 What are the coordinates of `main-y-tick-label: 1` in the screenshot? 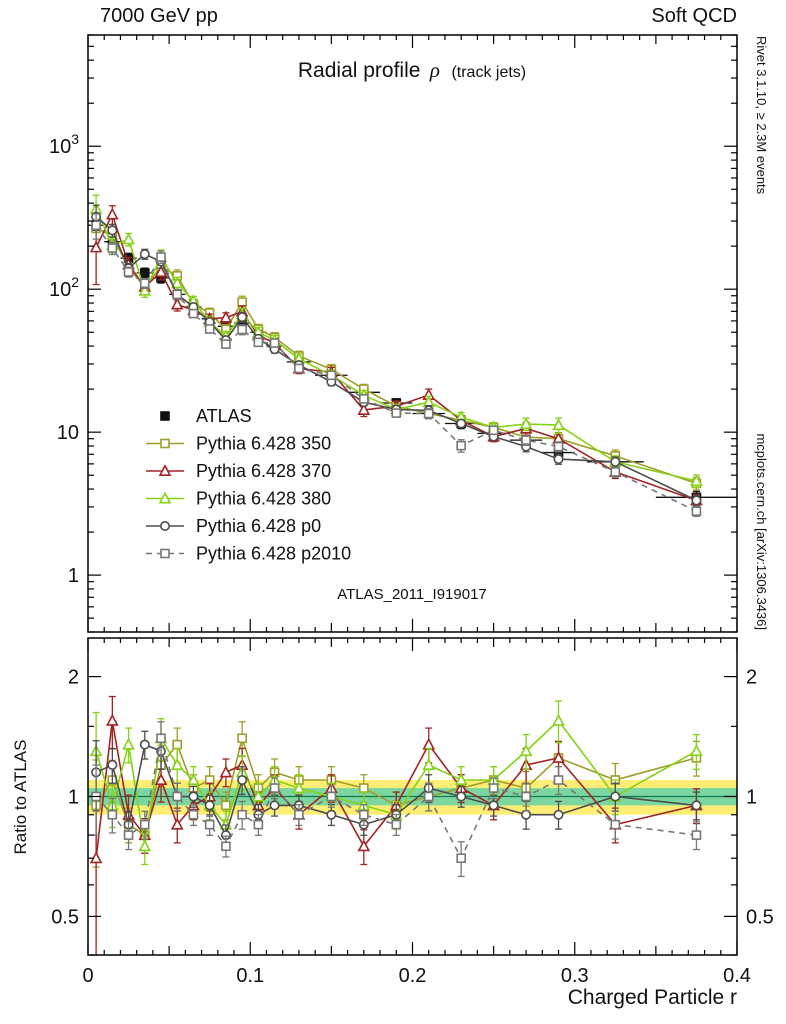 It's located at (73, 576).